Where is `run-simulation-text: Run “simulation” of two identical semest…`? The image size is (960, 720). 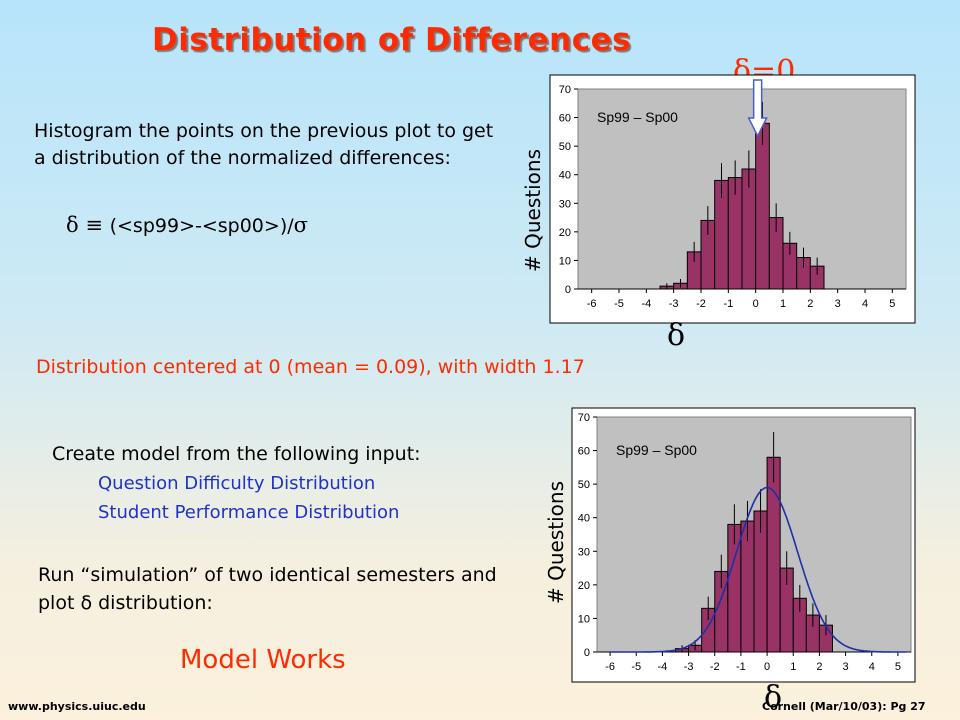
run-simulation-text: Run “simulation” of two identical semest… is located at coordinates (267, 589).